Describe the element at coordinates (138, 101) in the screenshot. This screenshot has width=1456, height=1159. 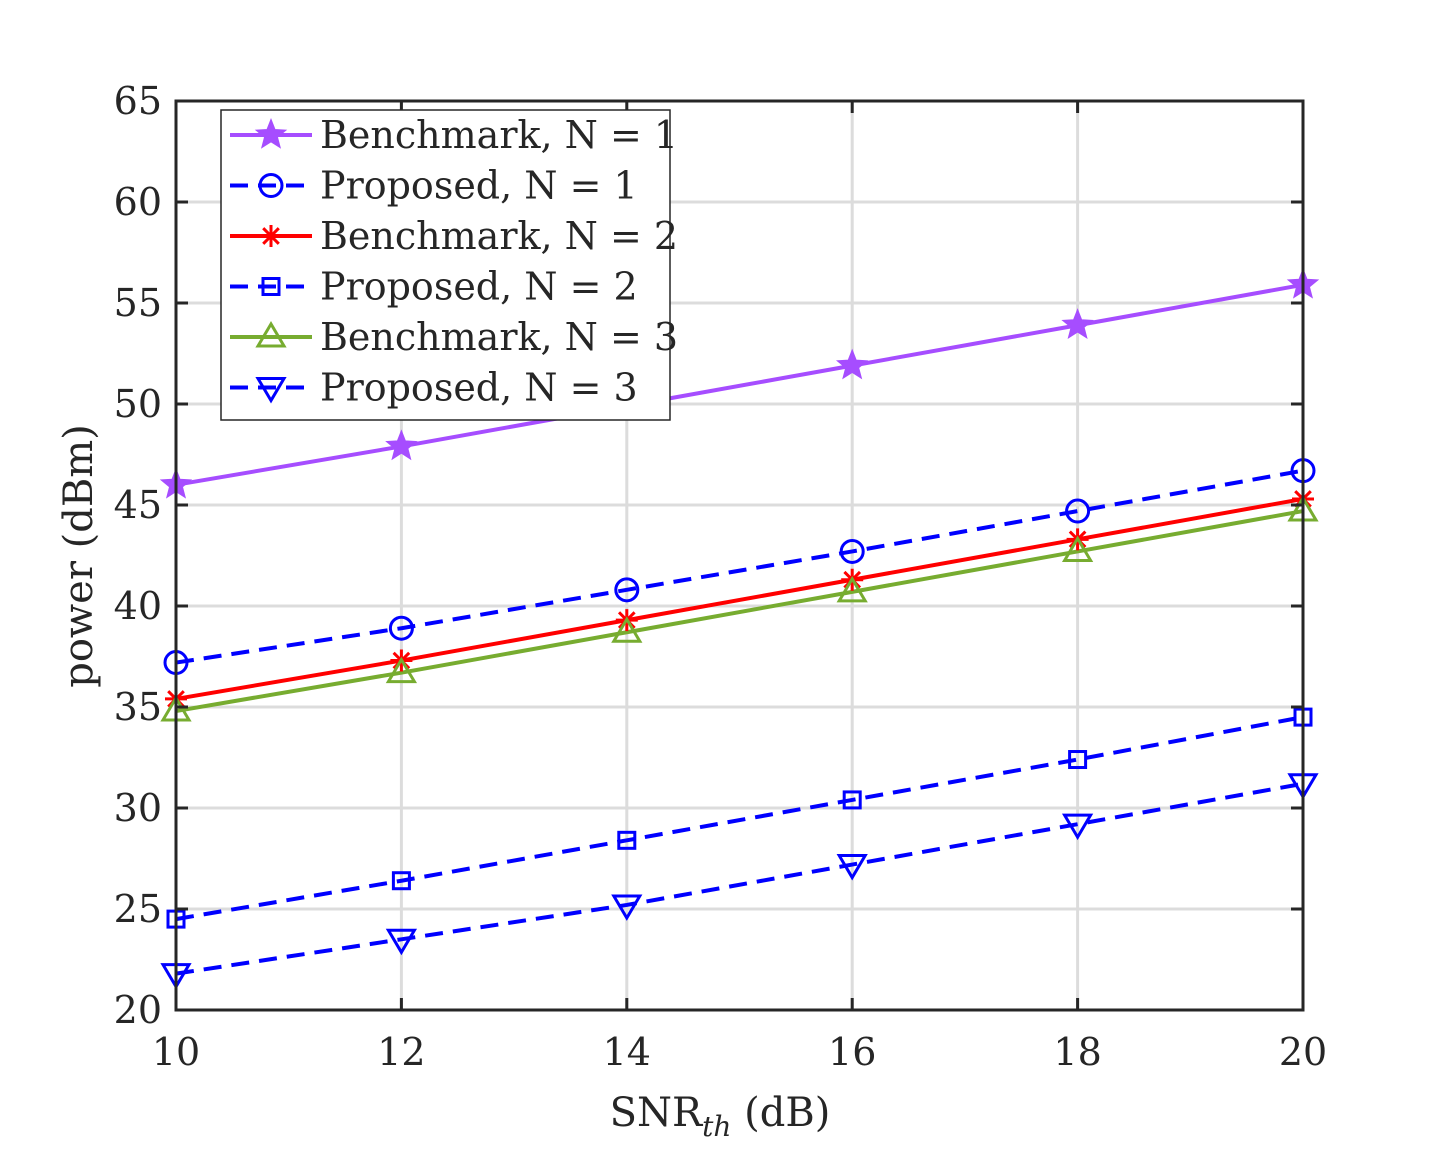
I see `y-tick-label: 65` at that location.